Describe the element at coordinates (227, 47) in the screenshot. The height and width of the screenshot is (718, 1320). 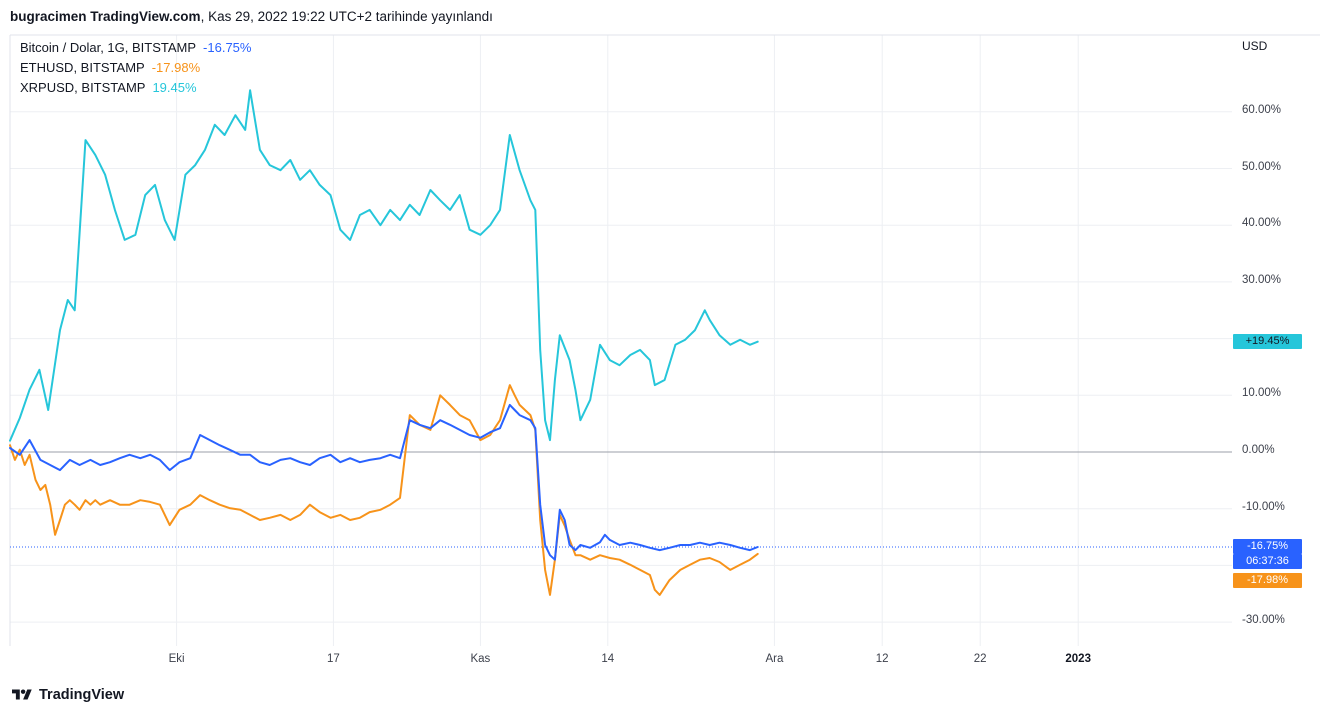
I see `legend-change-btcusd: -16.75%` at that location.